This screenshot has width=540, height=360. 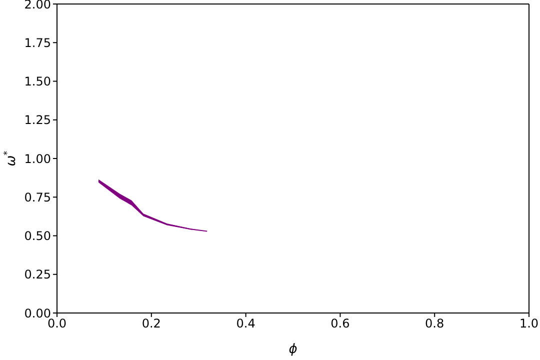 I want to click on y-tick-label: 0.75, so click(x=37, y=197).